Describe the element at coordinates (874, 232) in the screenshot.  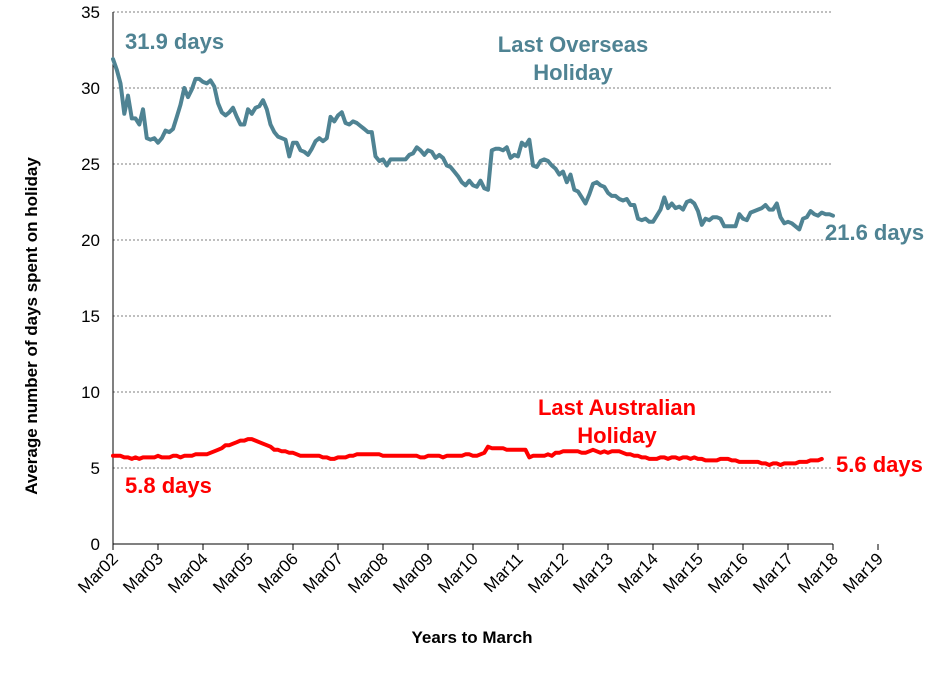
I see `overseas-end-value-label: 21.6 days` at that location.